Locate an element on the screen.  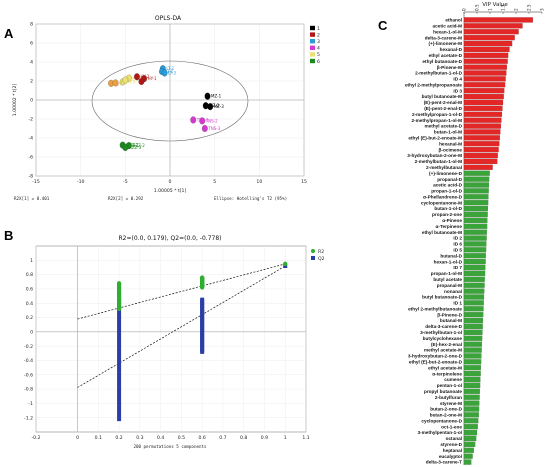
vip-category-label: delta-3-carene-D is located at coordinates (443, 326).